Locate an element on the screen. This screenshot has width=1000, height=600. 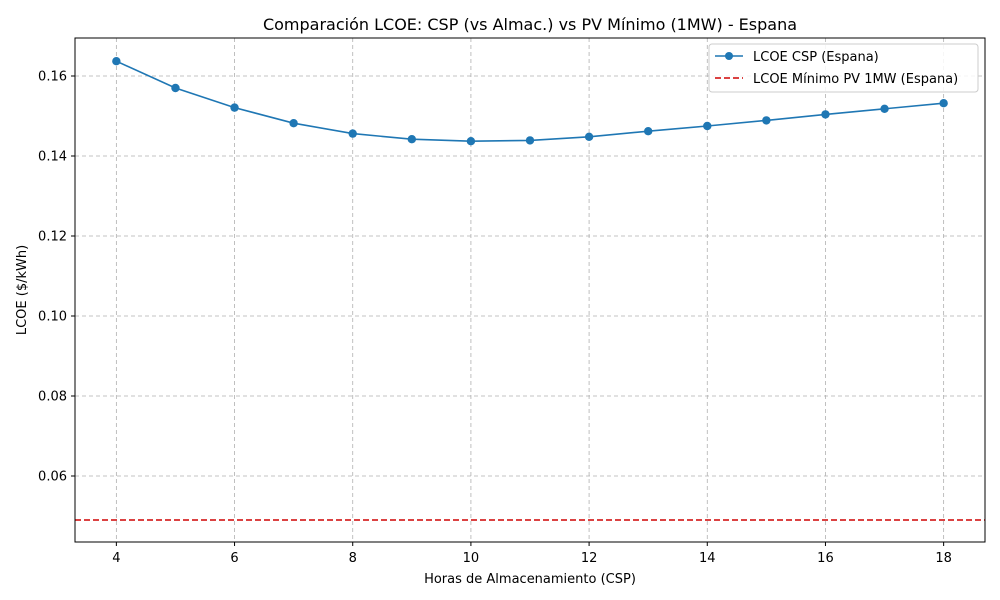
y-axis-ticks: 0.06 0.08 0.10 0.12 0.14 0.16 is located at coordinates (56, 277).